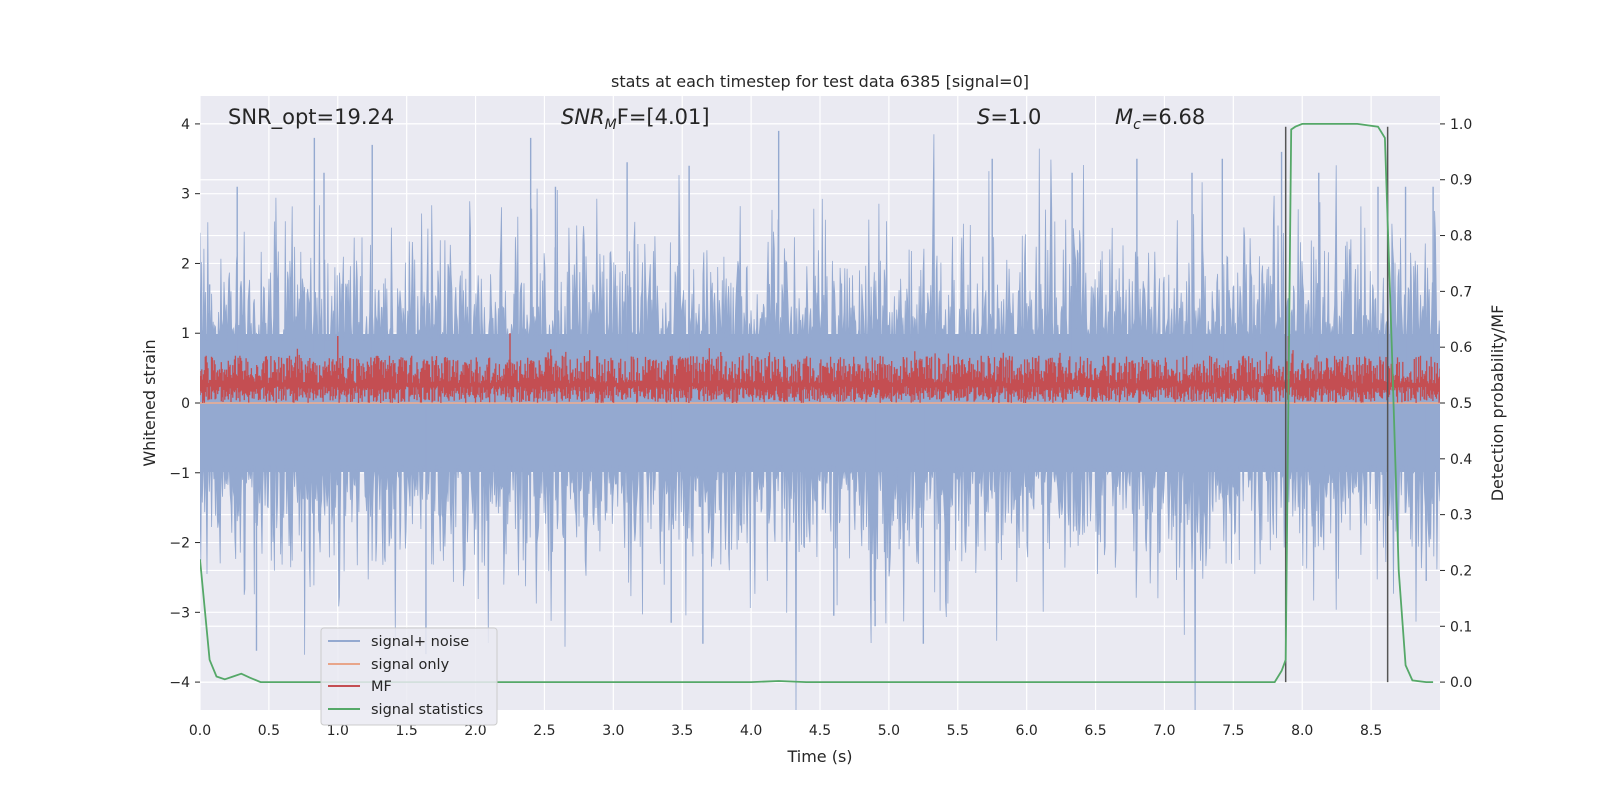  Describe the element at coordinates (185, 195) in the screenshot. I see `y-tick-label: 3` at that location.